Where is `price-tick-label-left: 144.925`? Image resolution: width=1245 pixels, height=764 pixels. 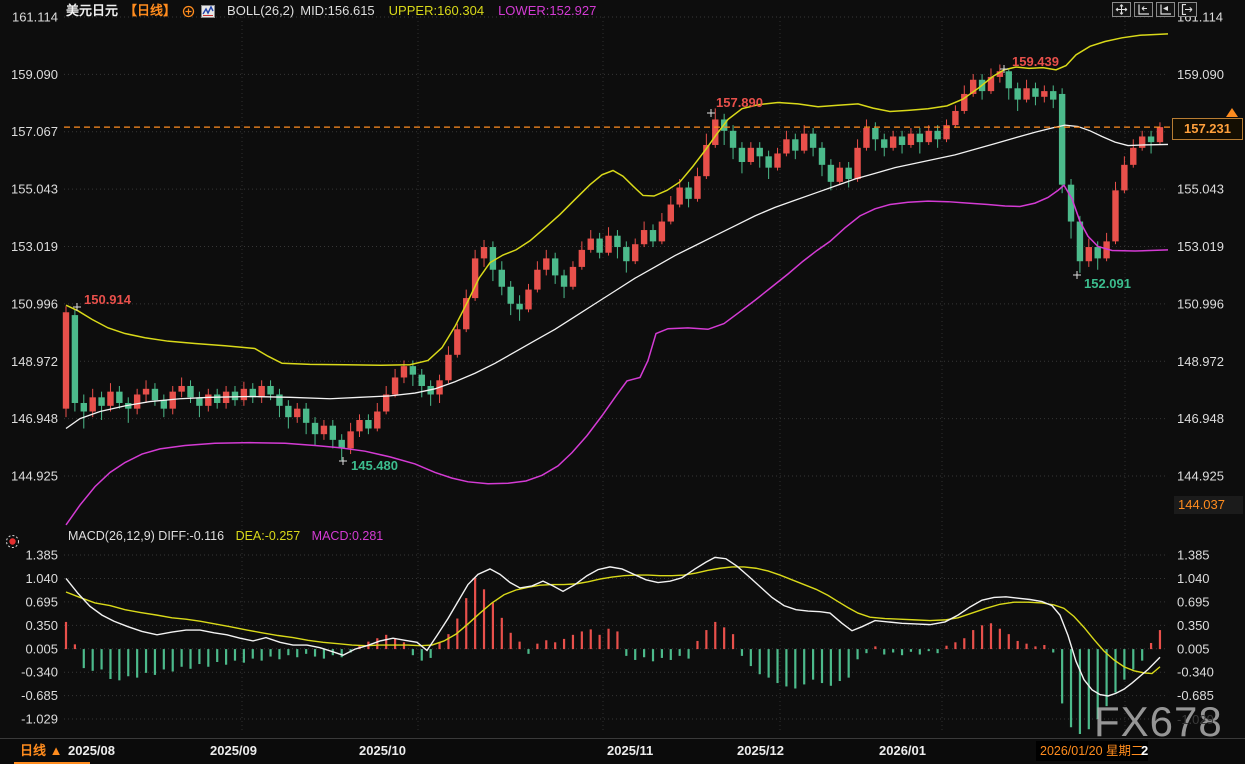 price-tick-label-left: 144.925 is located at coordinates (34, 476).